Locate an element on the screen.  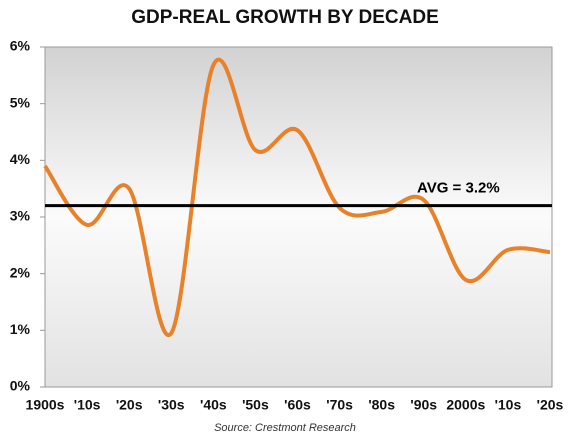
average-label: AVG = 3.2% is located at coordinates (458, 188).